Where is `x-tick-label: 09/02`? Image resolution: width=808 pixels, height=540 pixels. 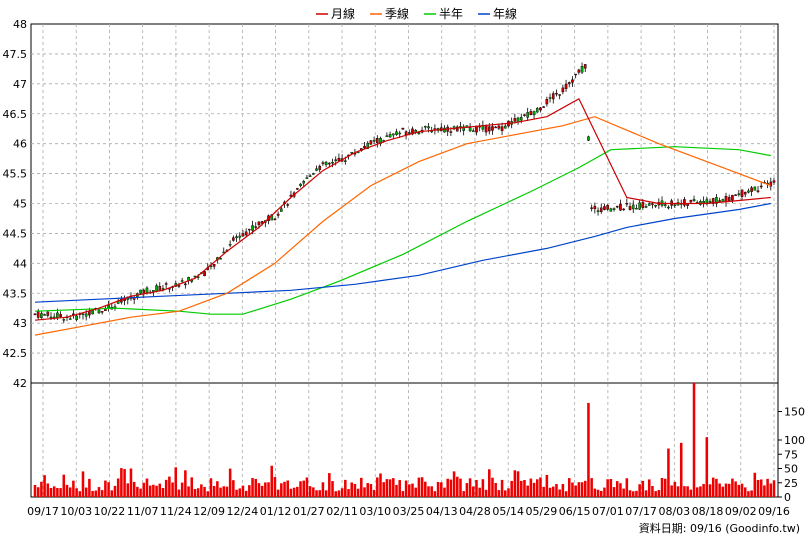 x-tick-label: 09/02 is located at coordinates (741, 511).